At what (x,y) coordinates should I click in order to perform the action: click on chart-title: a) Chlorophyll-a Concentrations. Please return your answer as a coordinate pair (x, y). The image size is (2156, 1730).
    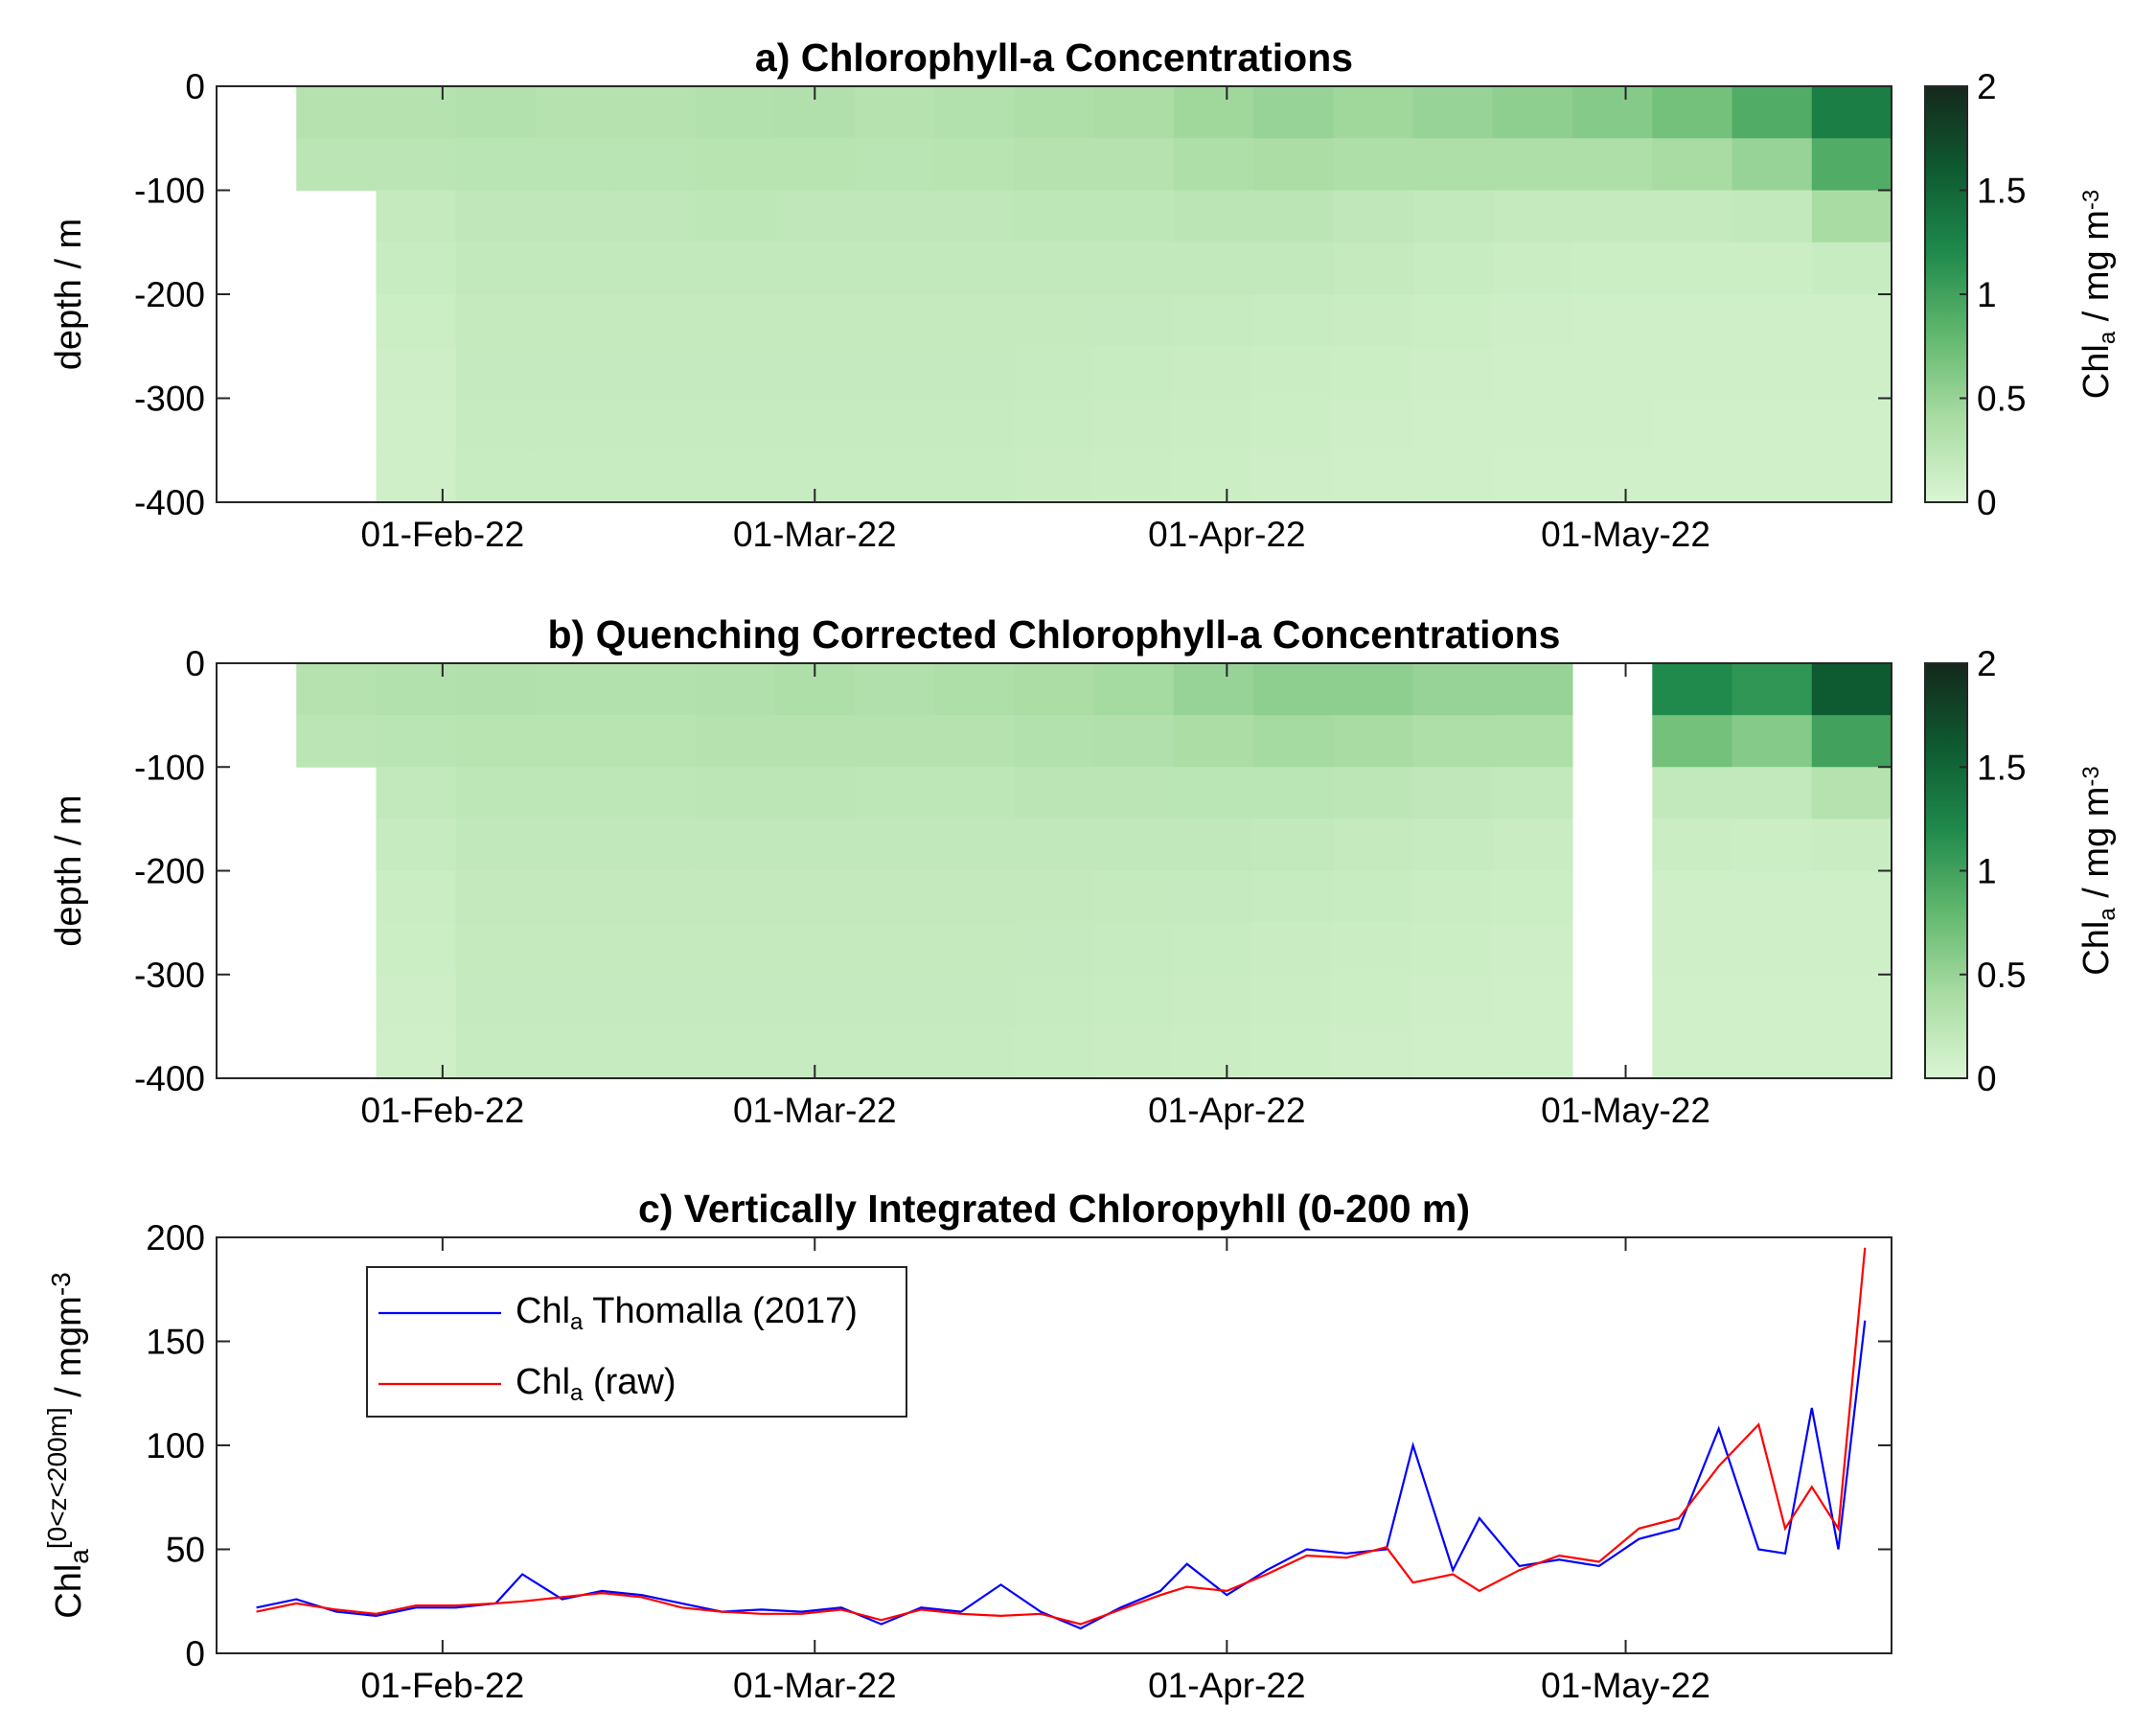
    Looking at the image, I should click on (1054, 57).